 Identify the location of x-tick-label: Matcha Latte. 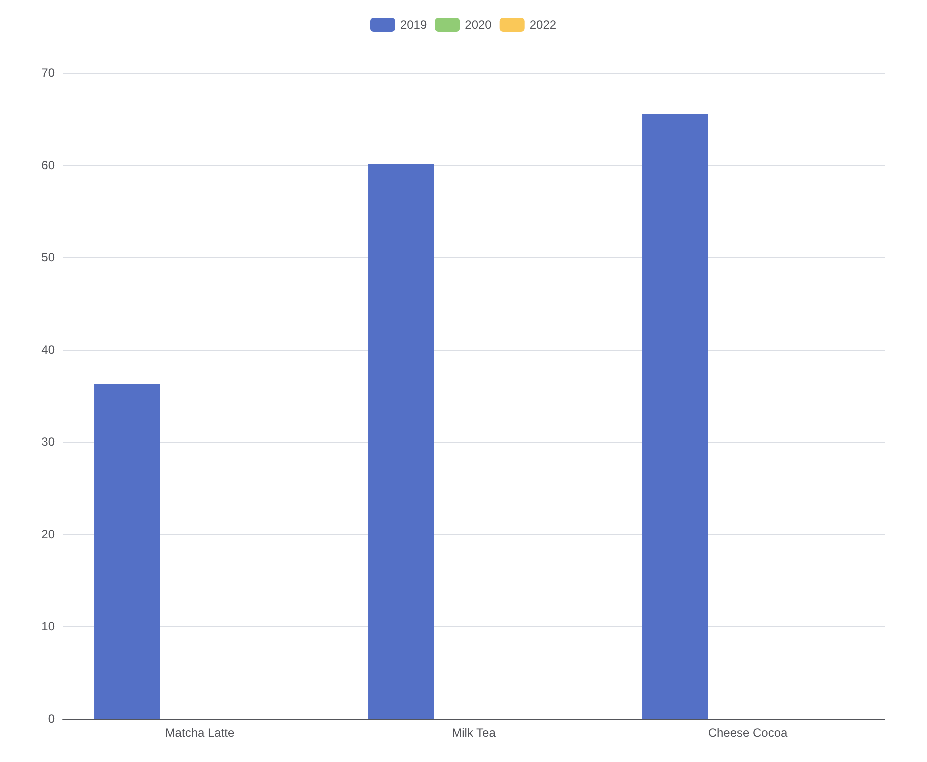
(200, 733).